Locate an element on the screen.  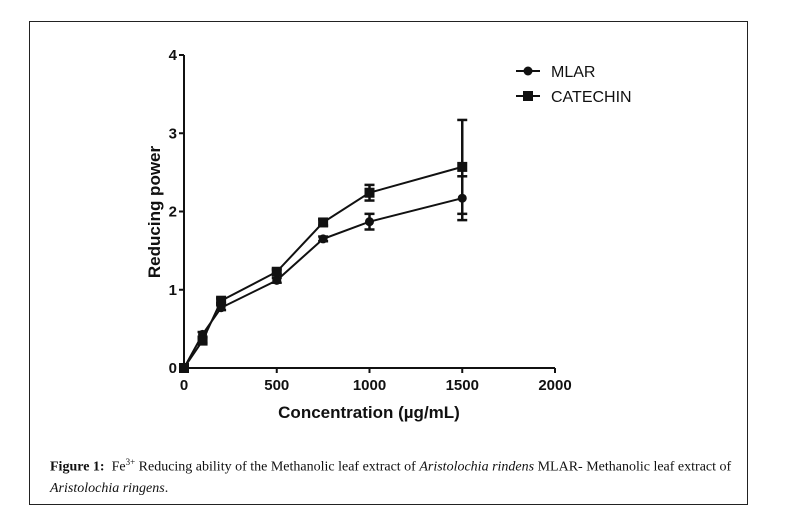
x-tick-label: 500 is located at coordinates (276, 385).